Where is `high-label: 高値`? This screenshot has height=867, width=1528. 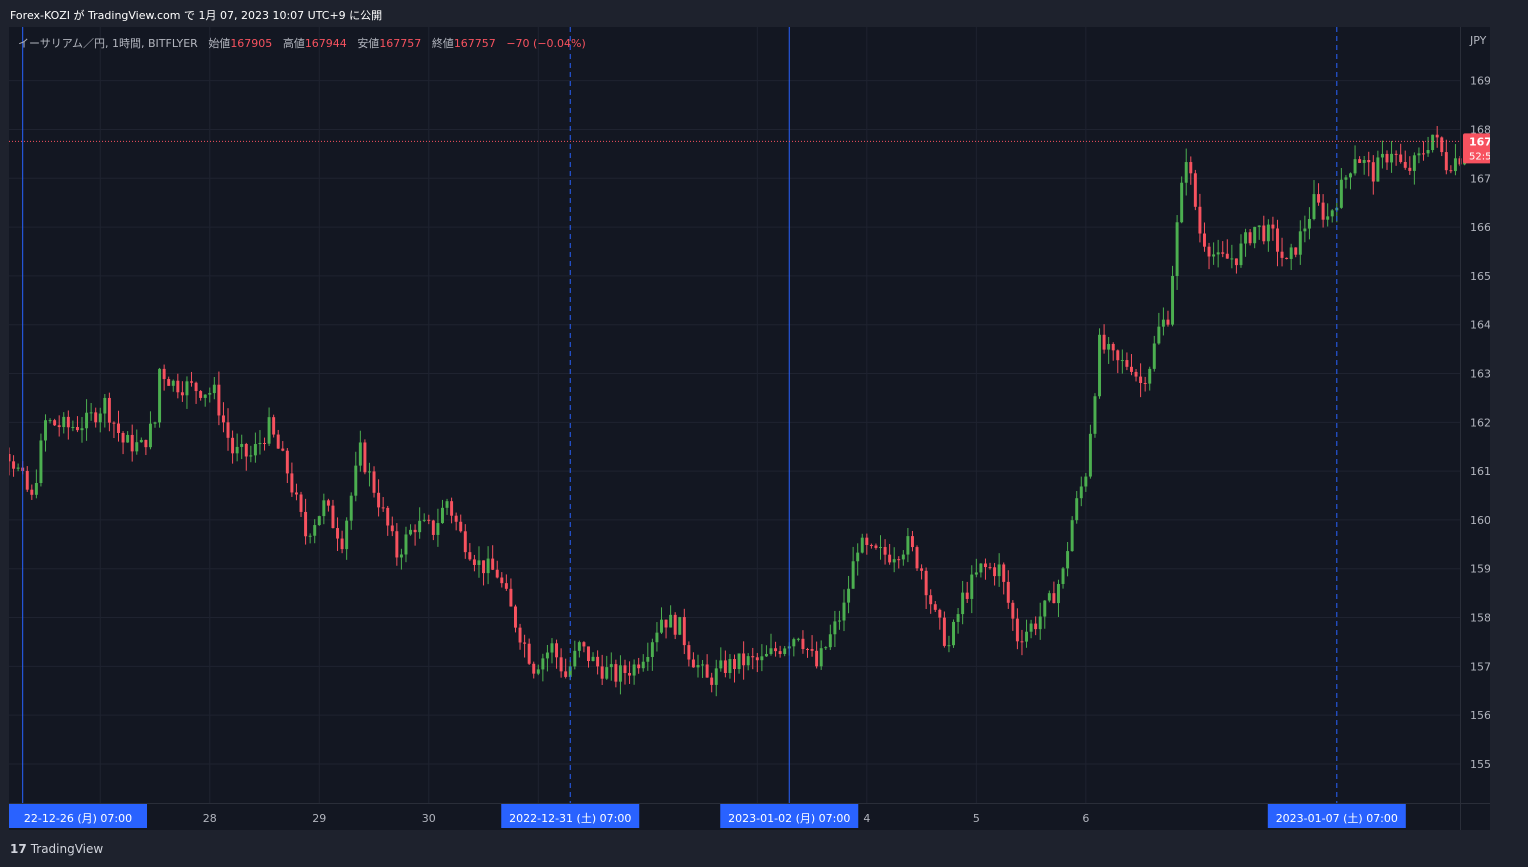
high-label: 高値 is located at coordinates (293, 43).